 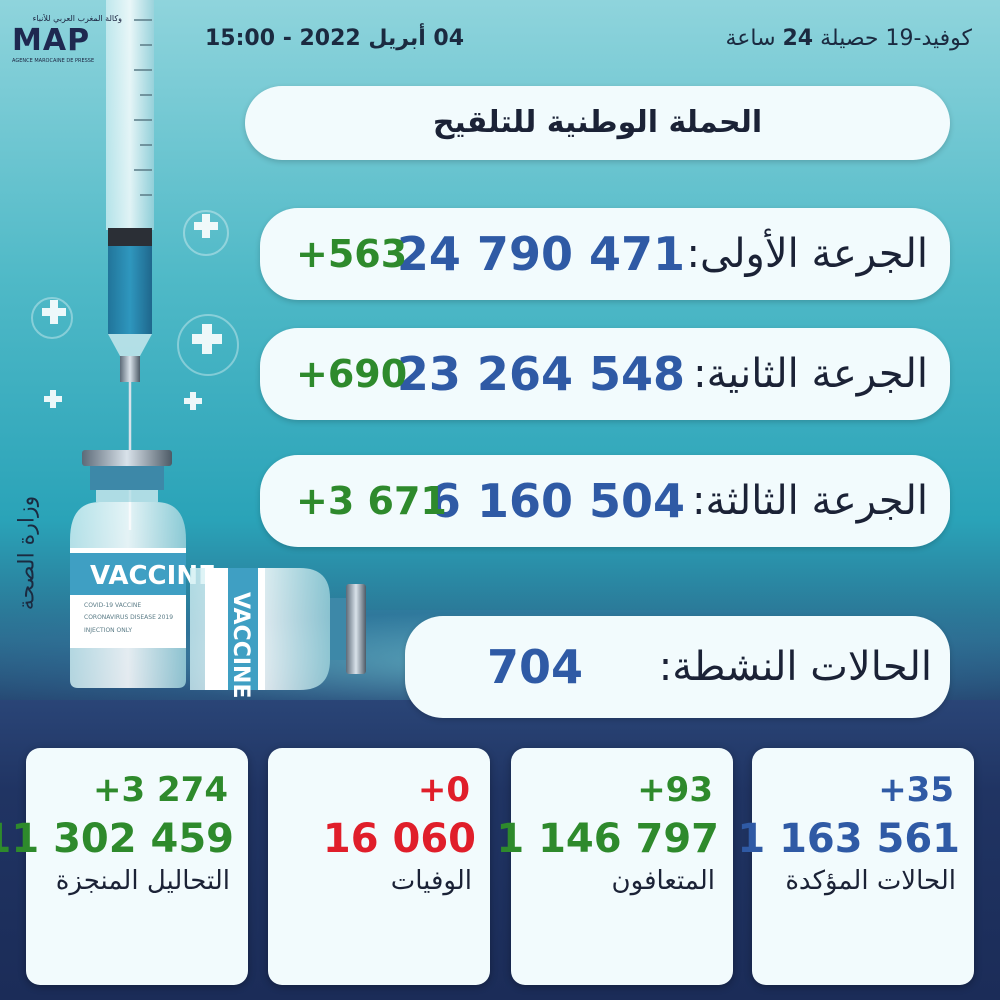 I want to click on logo-subtitle: AGENCE MAROCAINE DE PRESSE, so click(x=53, y=61).